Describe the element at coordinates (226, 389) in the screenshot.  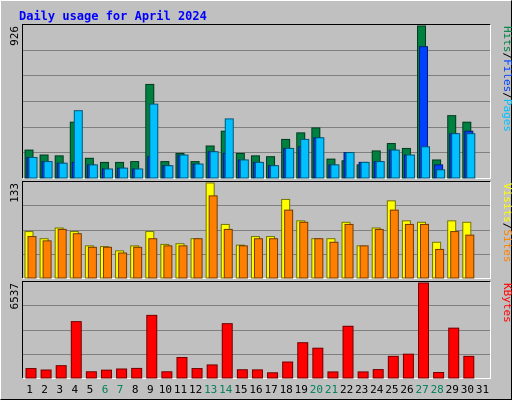
I see `x-tick-label: 14` at that location.